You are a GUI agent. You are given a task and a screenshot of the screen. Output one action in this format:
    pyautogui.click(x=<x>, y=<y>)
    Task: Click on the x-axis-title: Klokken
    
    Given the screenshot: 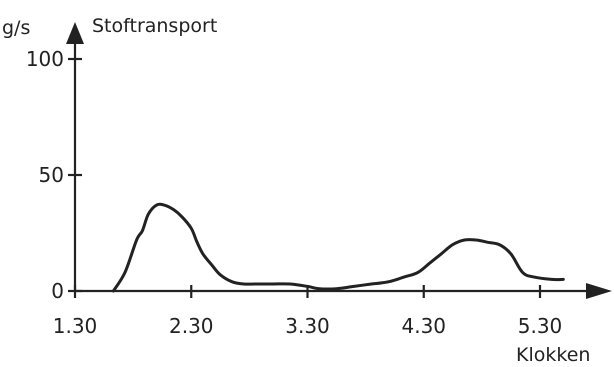 What is the action you would take?
    pyautogui.click(x=553, y=355)
    